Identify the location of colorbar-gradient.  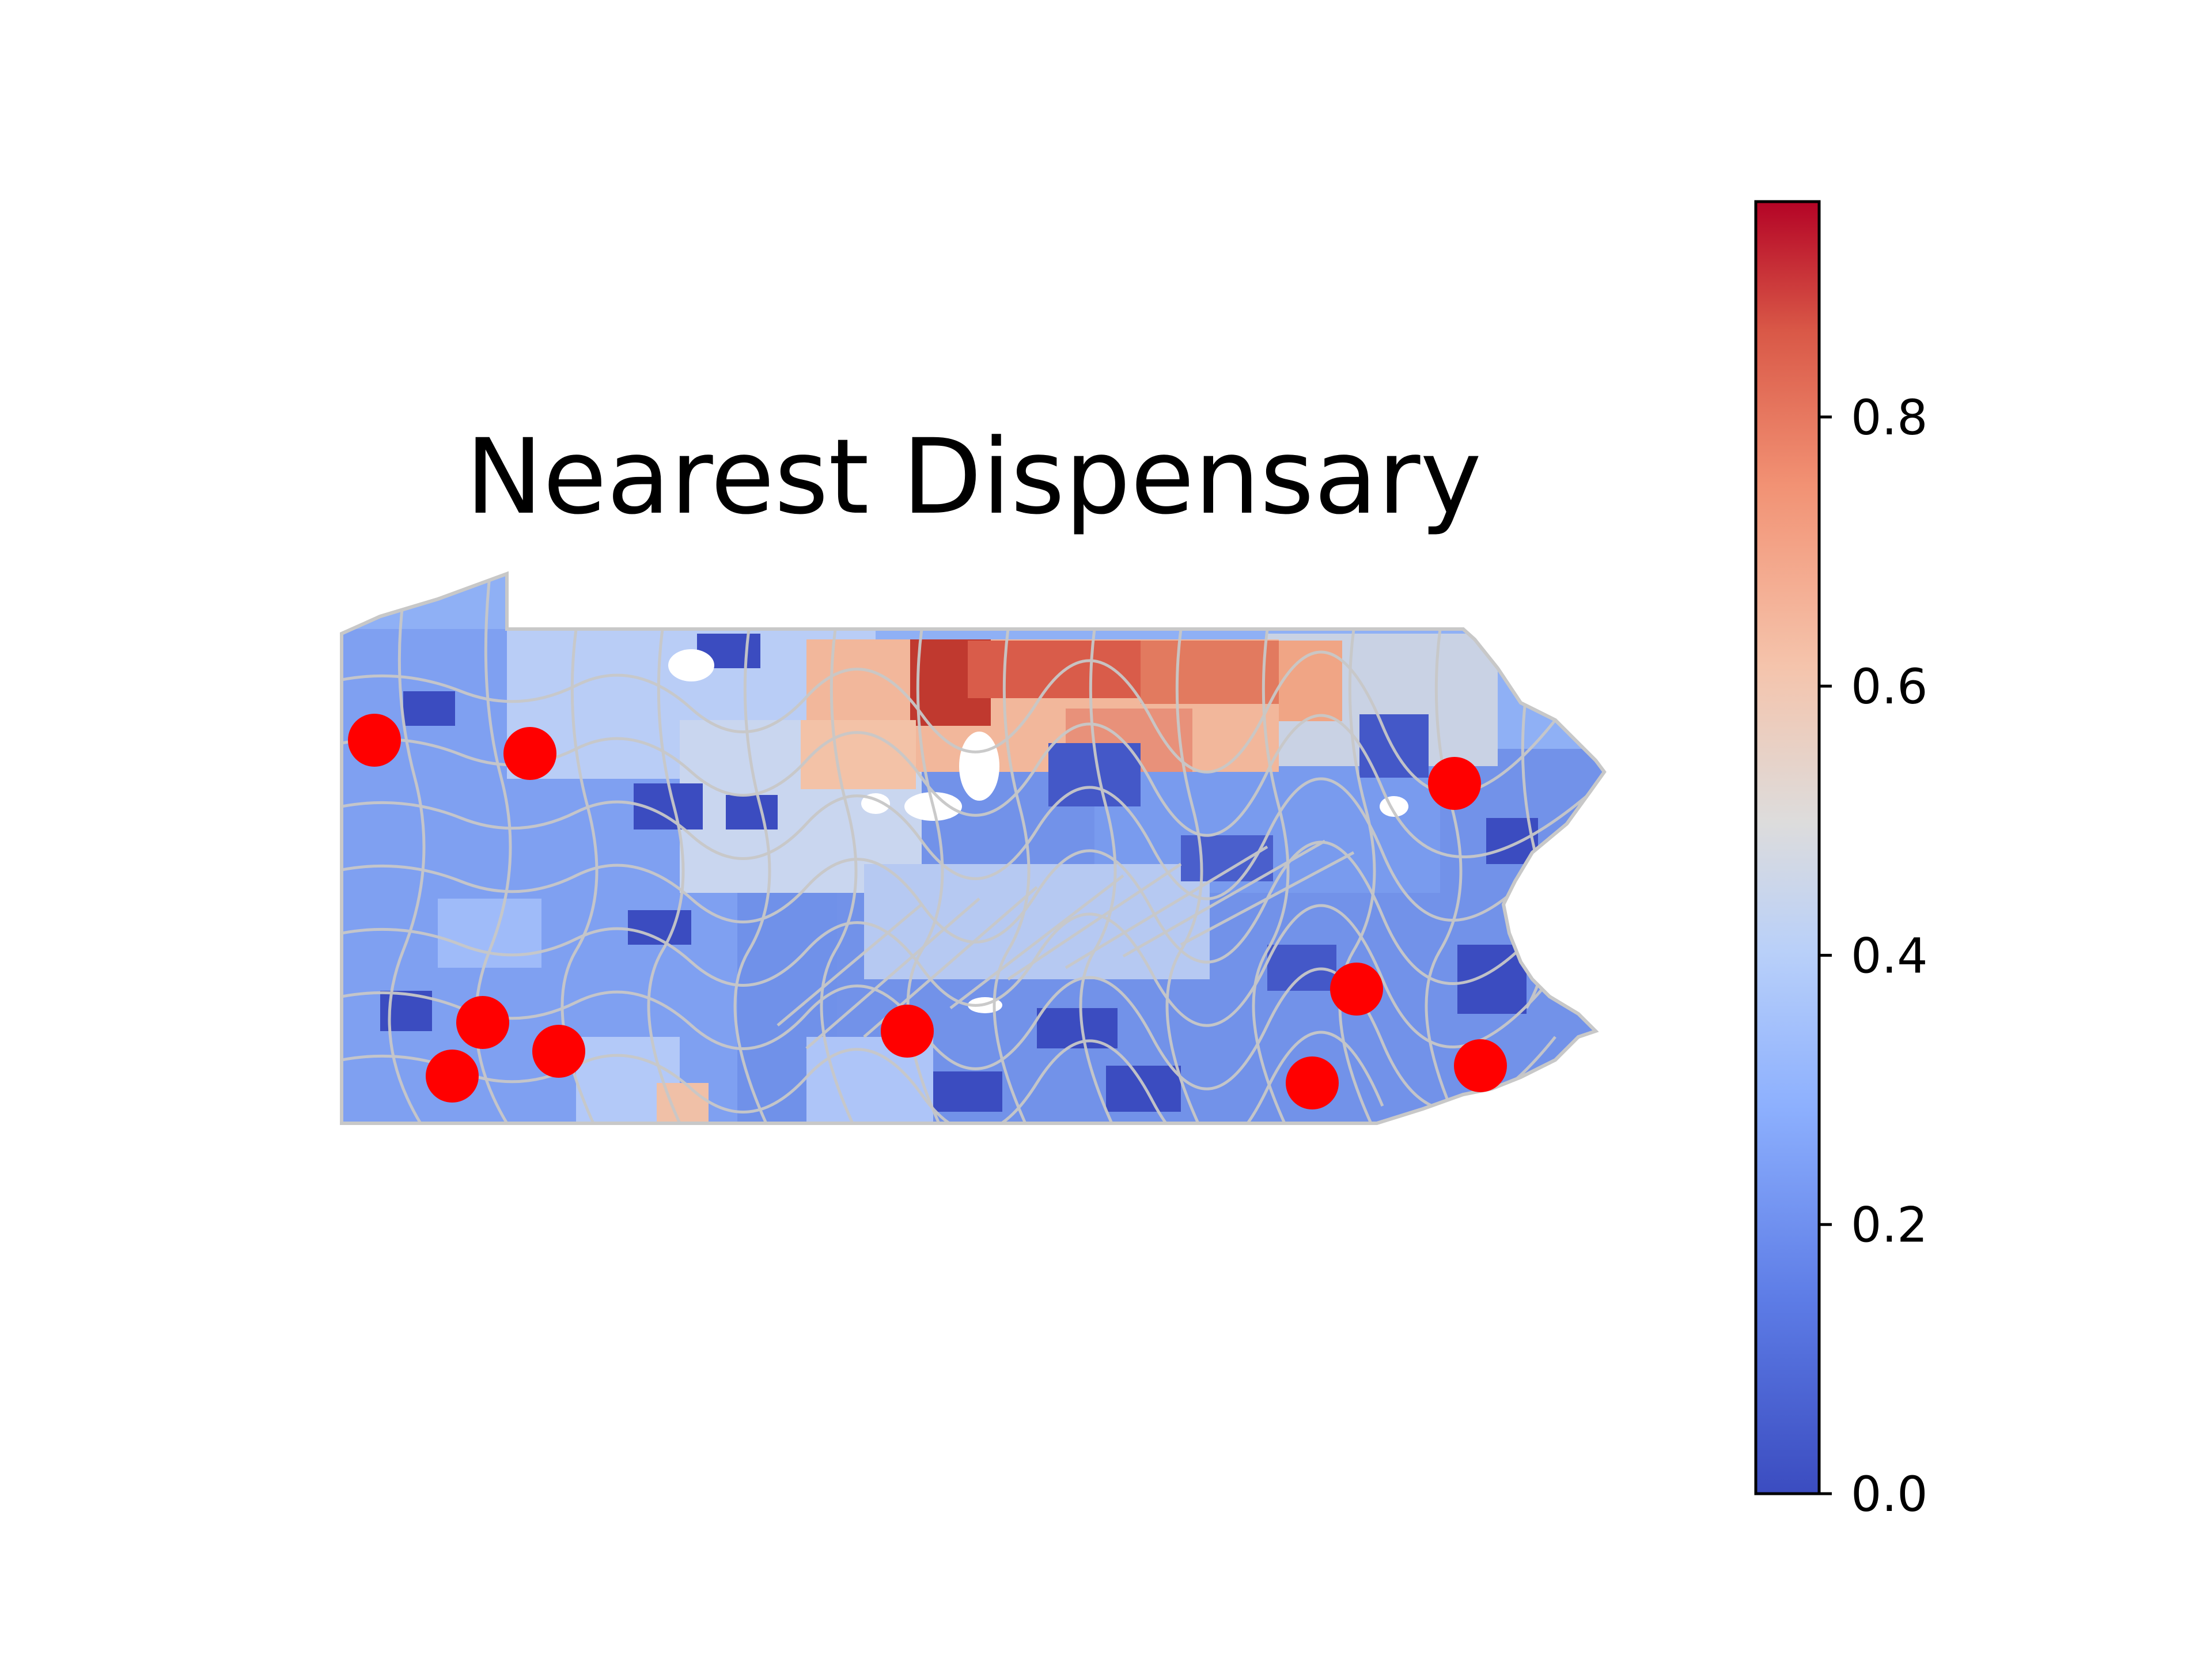
(1787, 847).